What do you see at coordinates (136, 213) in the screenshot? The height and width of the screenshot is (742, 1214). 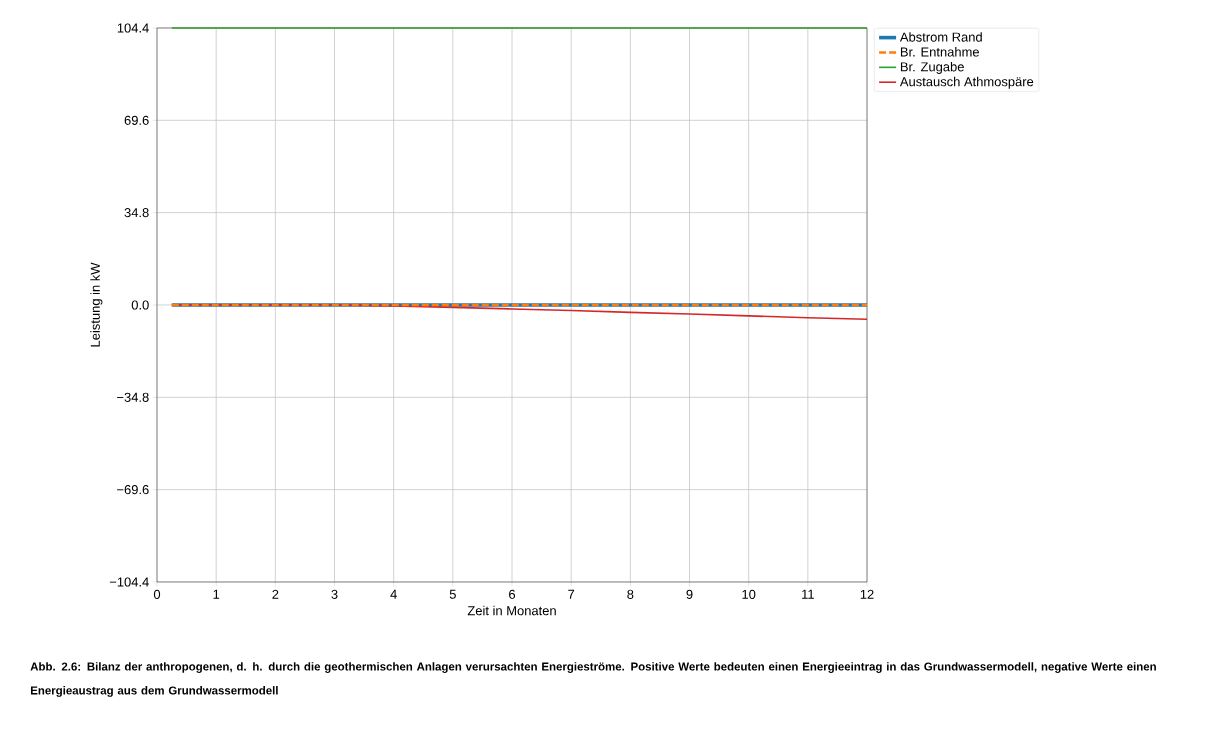 I see `y-tick-label: 34.8` at bounding box center [136, 213].